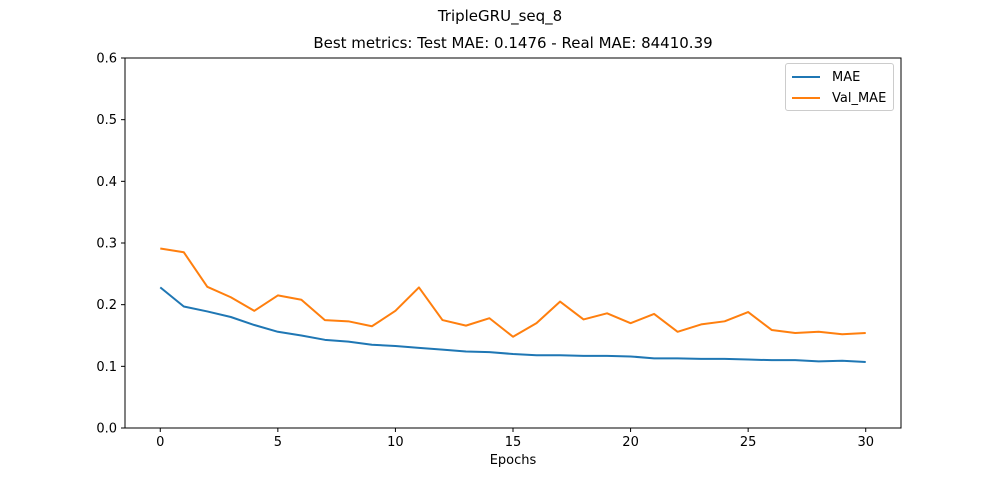  What do you see at coordinates (106, 182) in the screenshot?
I see `y-tick-label: 0.4` at bounding box center [106, 182].